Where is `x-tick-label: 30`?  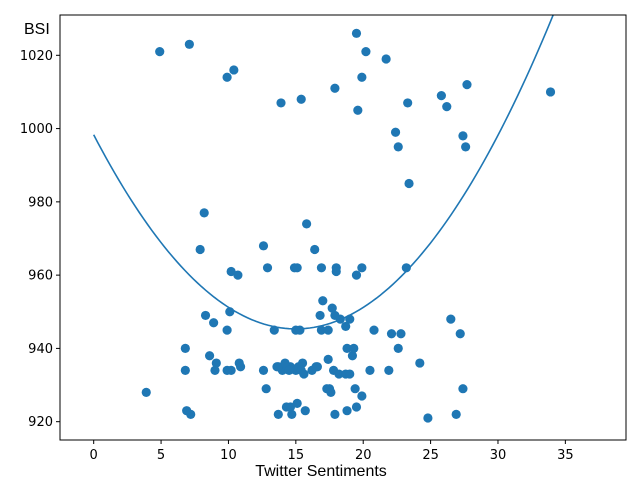
x-tick-label: 30 is located at coordinates (498, 455).